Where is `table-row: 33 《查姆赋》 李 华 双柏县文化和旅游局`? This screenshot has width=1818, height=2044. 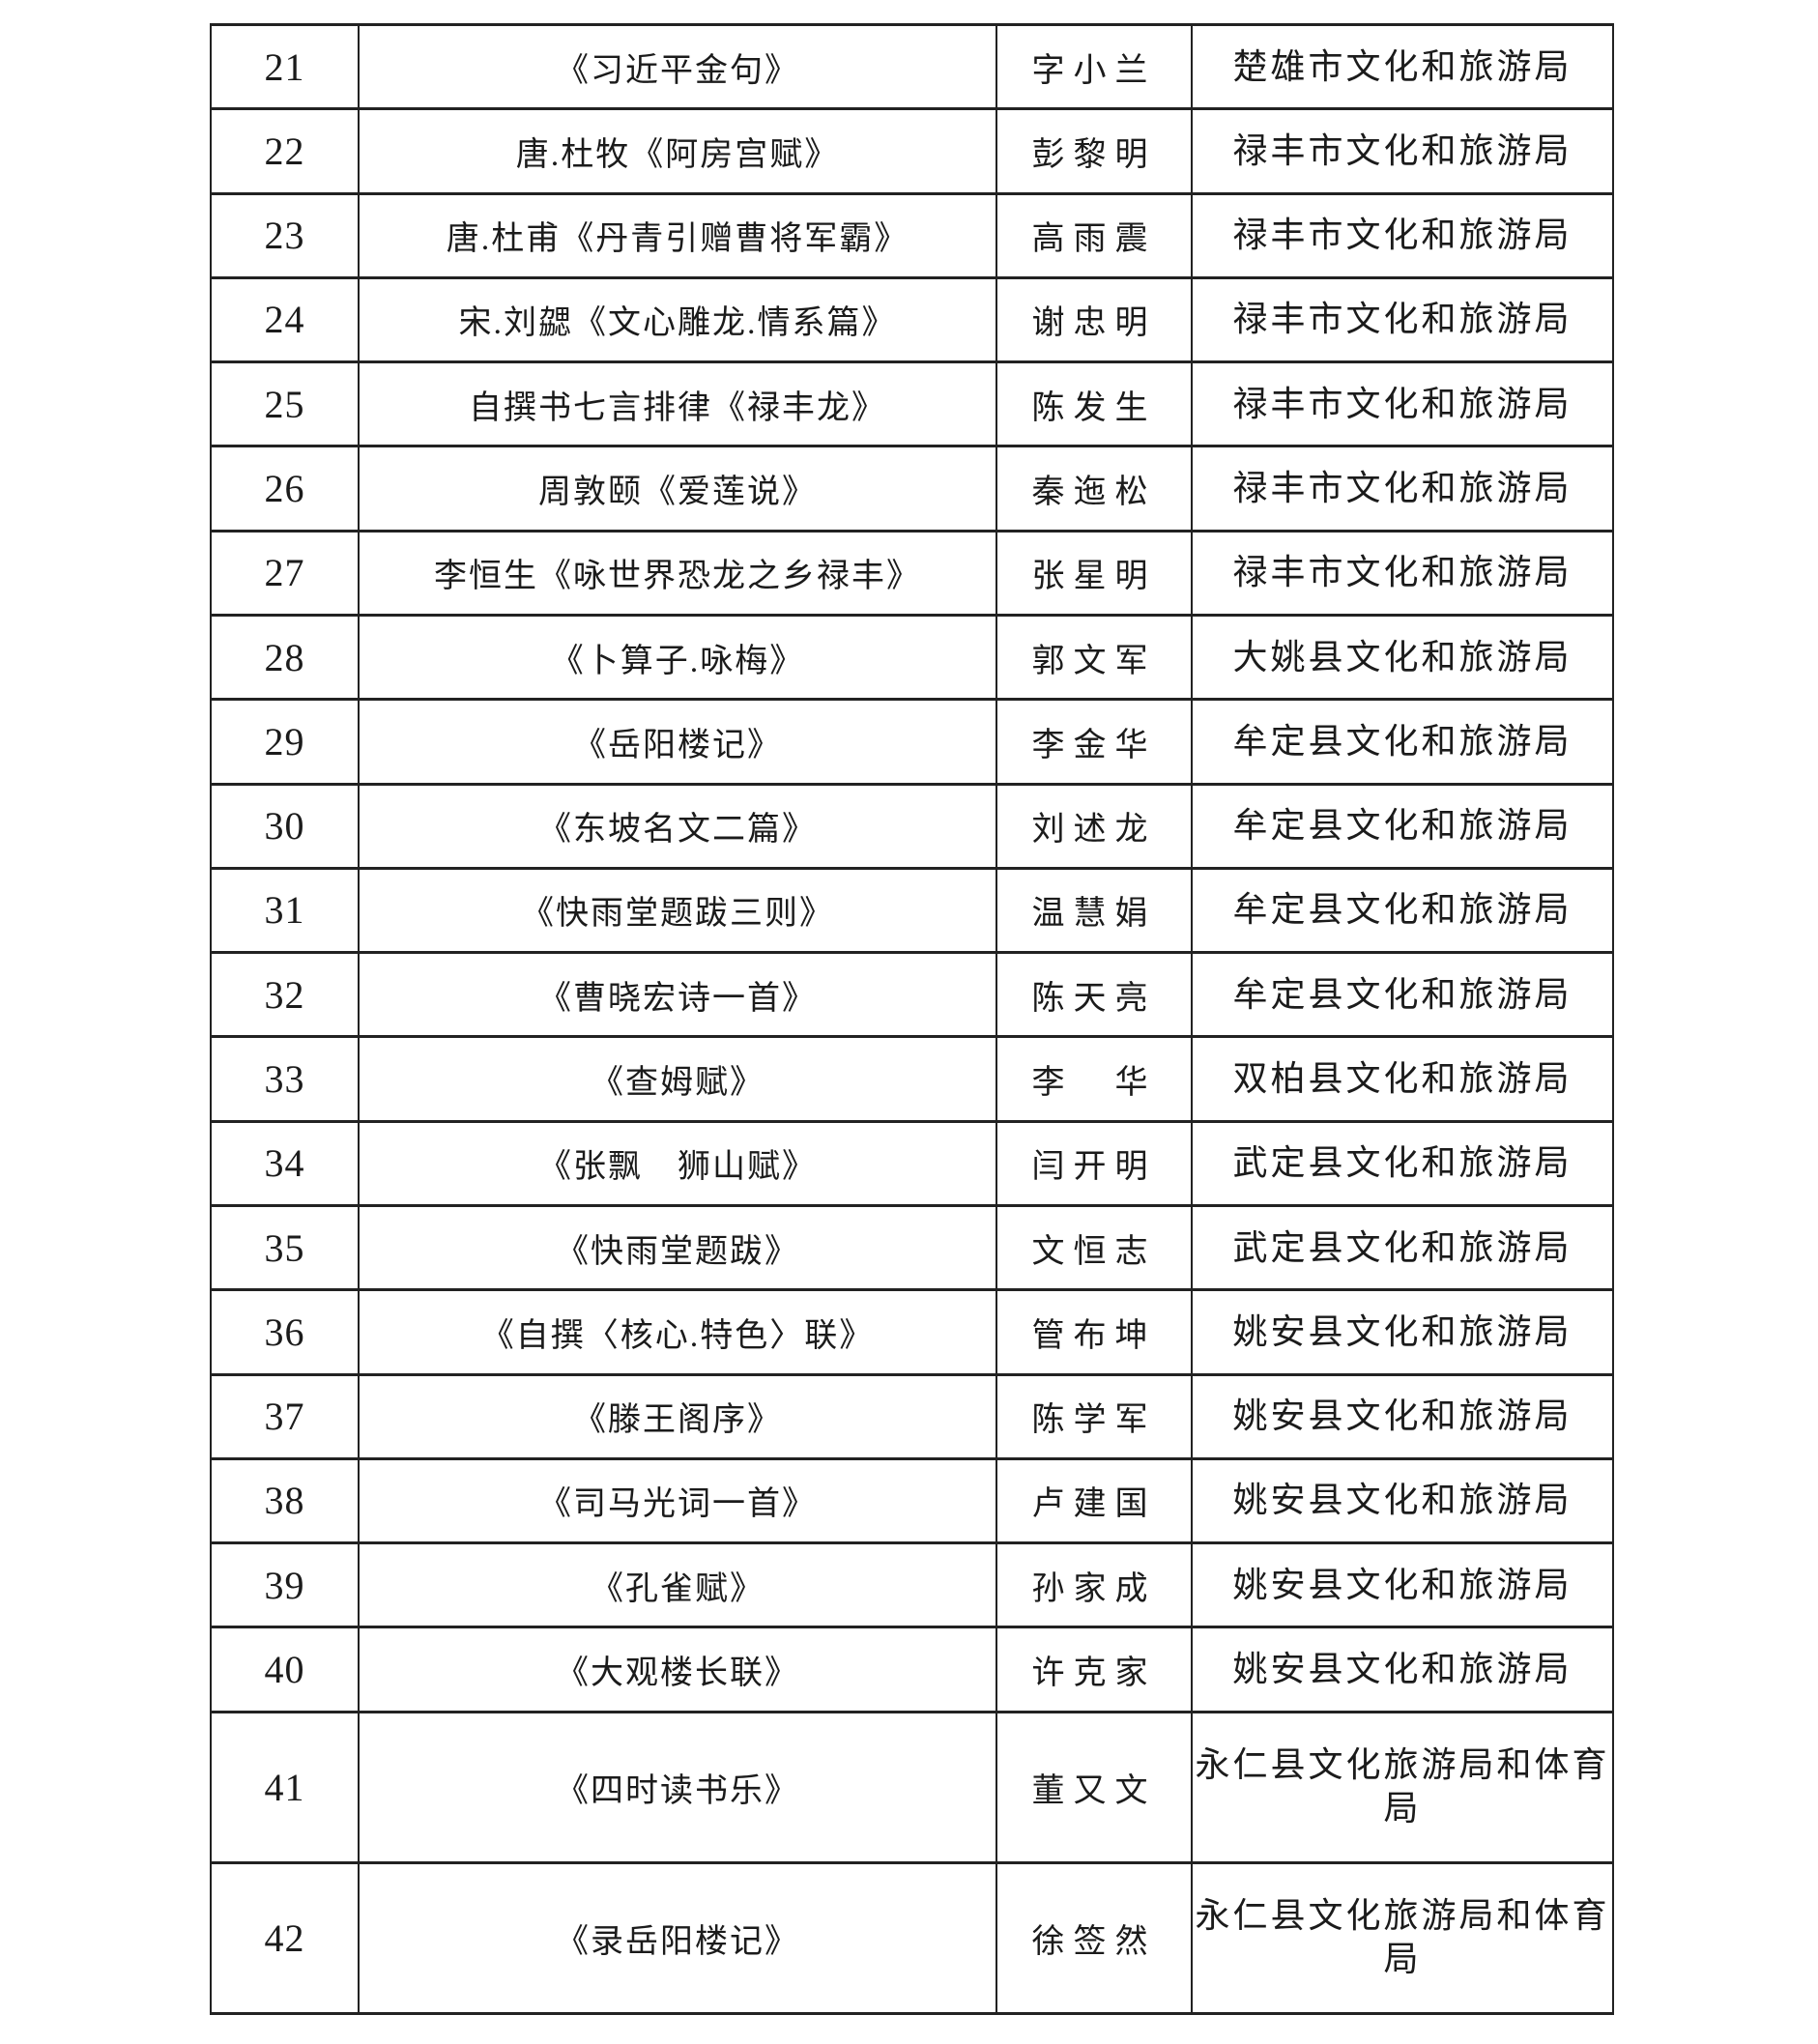 table-row: 33 《查姆赋》 李 华 双柏县文化和旅游局 is located at coordinates (912, 1079).